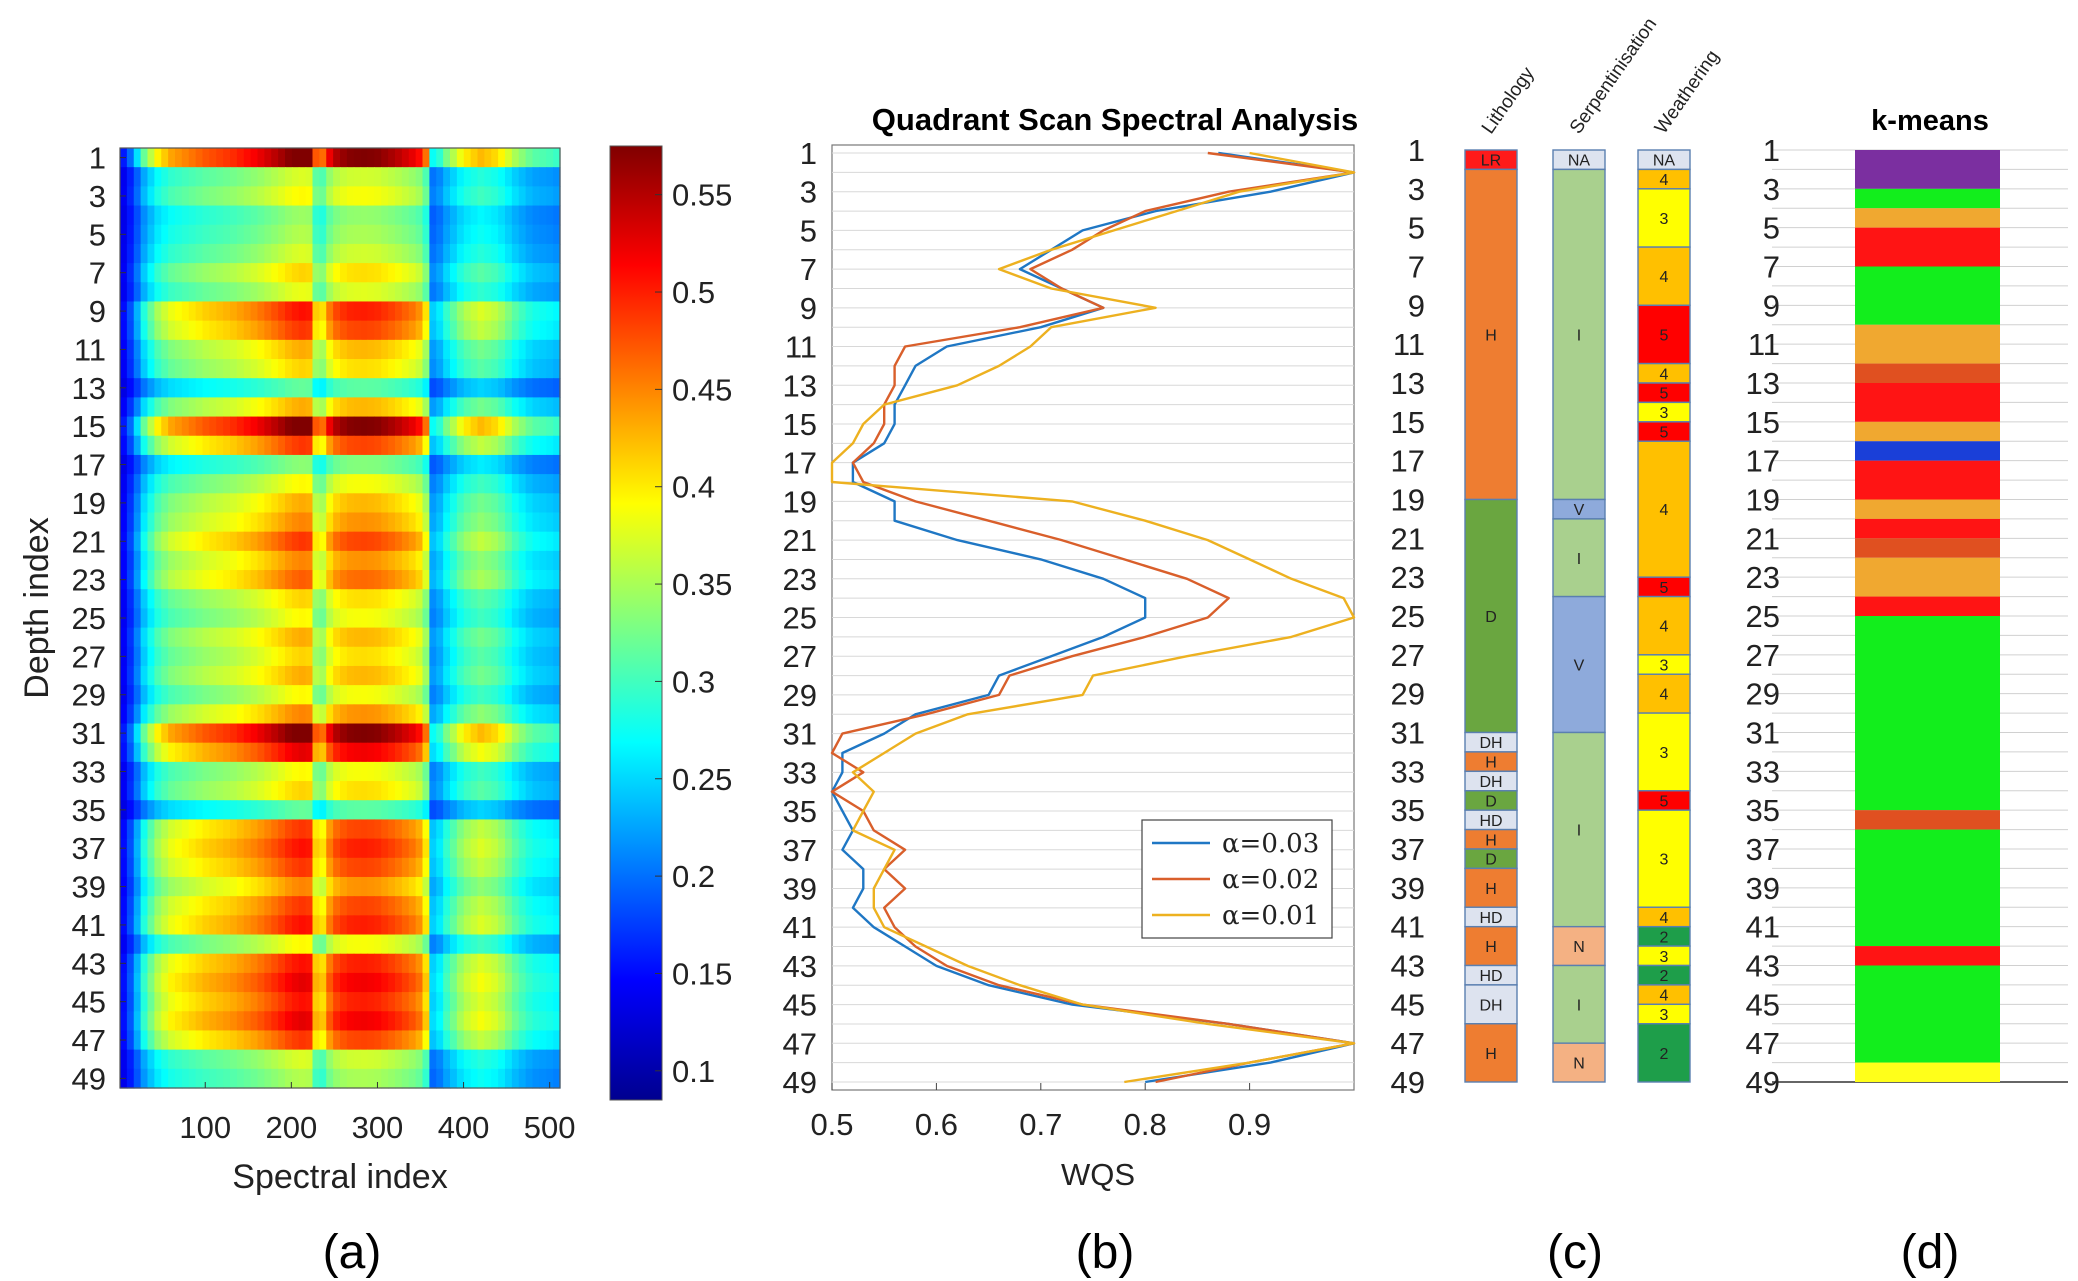 Image resolution: width=2078 pixels, height=1281 pixels. What do you see at coordinates (1491, 617) in the screenshot?
I see `log-segment-label: D` at bounding box center [1491, 617].